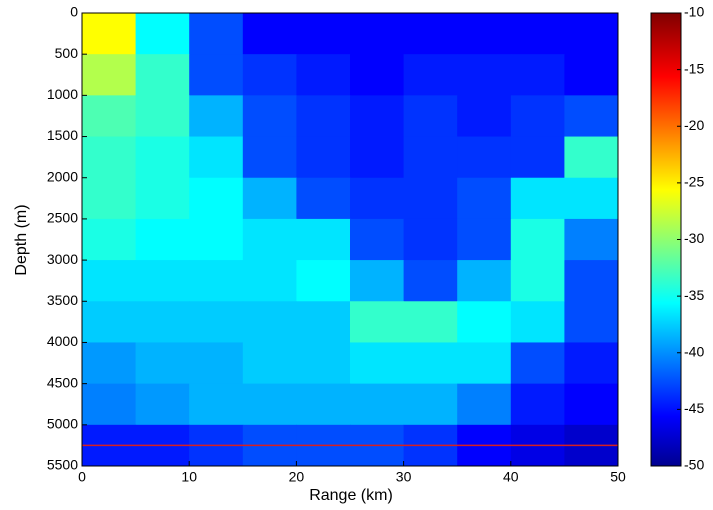 The height and width of the screenshot is (510, 713). Describe the element at coordinates (189, 477) in the screenshot. I see `x-tick-label: 10` at that location.